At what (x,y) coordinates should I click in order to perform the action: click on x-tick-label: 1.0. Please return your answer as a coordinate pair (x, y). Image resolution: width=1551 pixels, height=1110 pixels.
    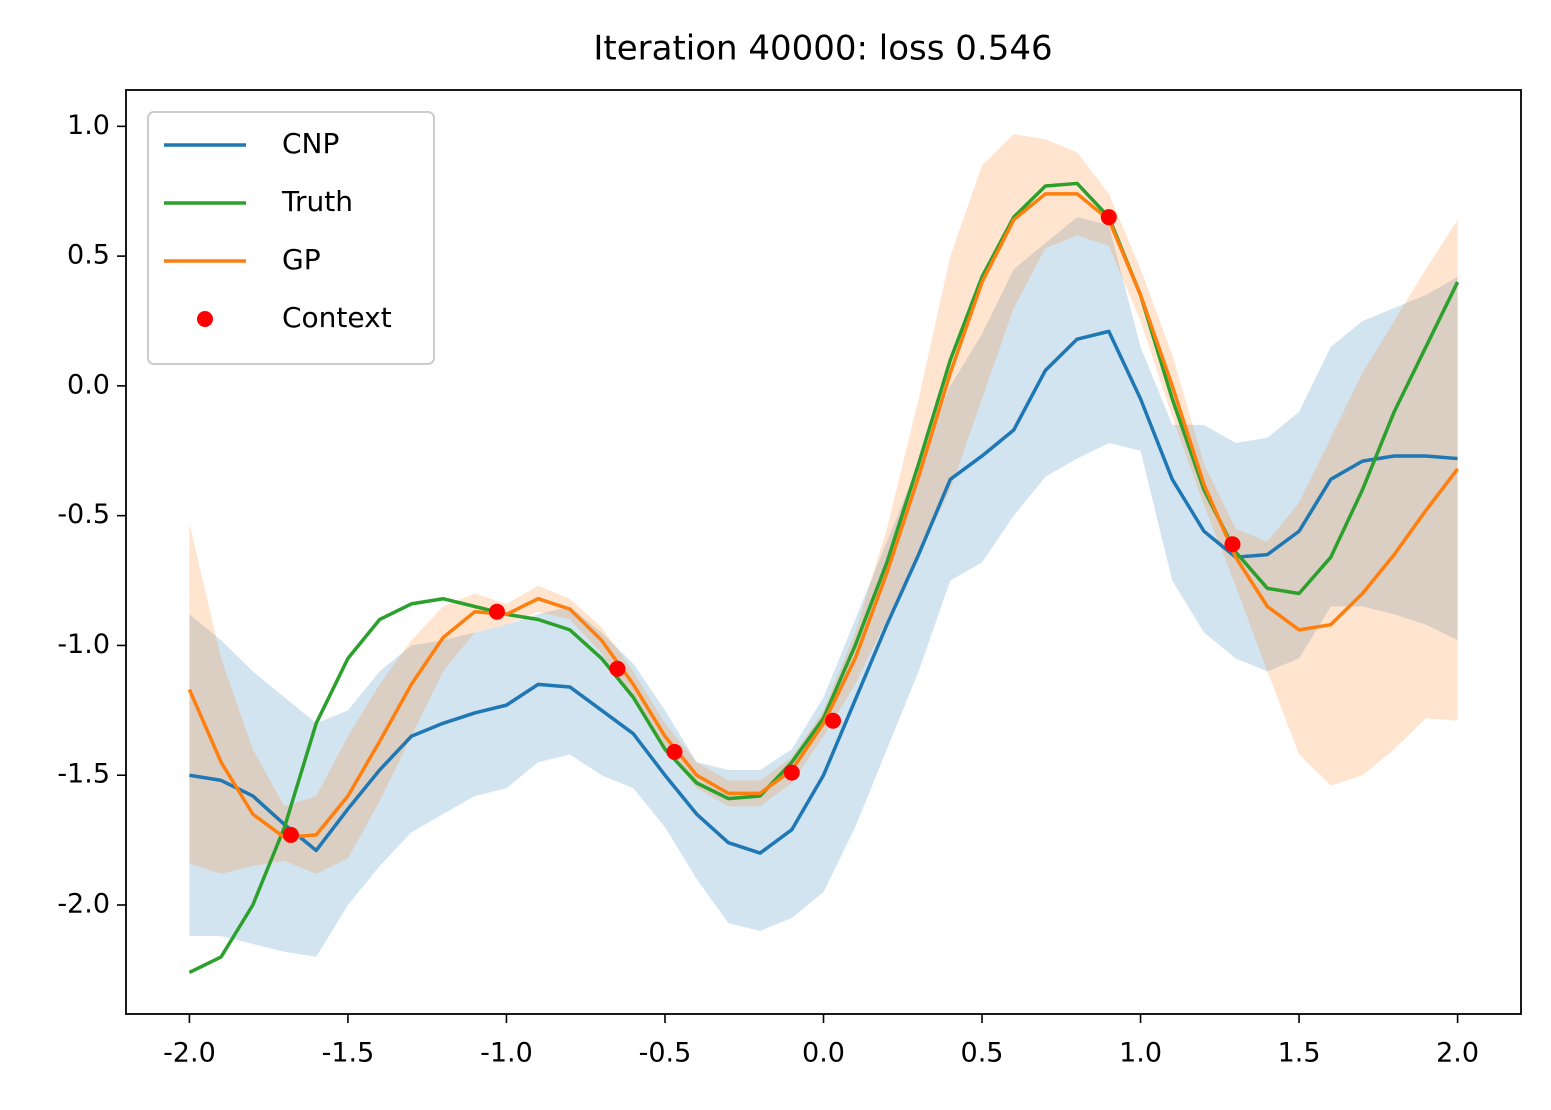
    Looking at the image, I should click on (1140, 1053).